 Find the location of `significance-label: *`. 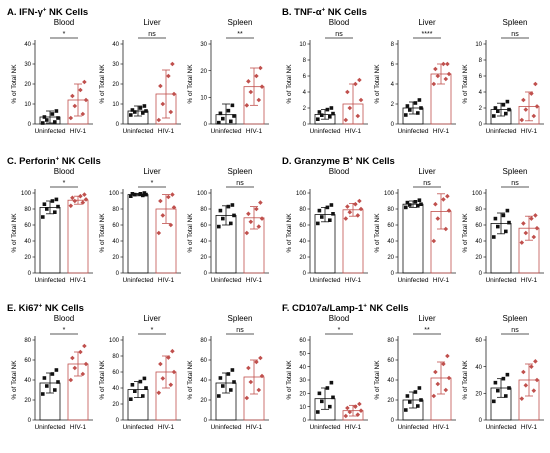

significance-label: * is located at coordinates (64, 34).